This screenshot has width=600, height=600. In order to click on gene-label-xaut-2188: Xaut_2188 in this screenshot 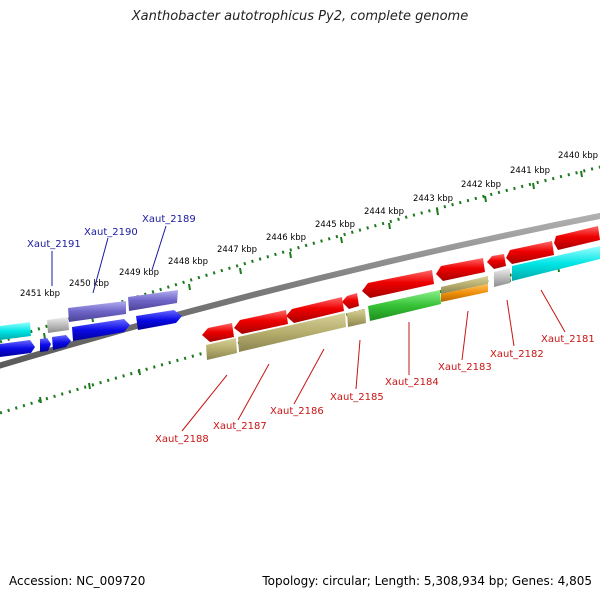, I will do `click(182, 439)`.